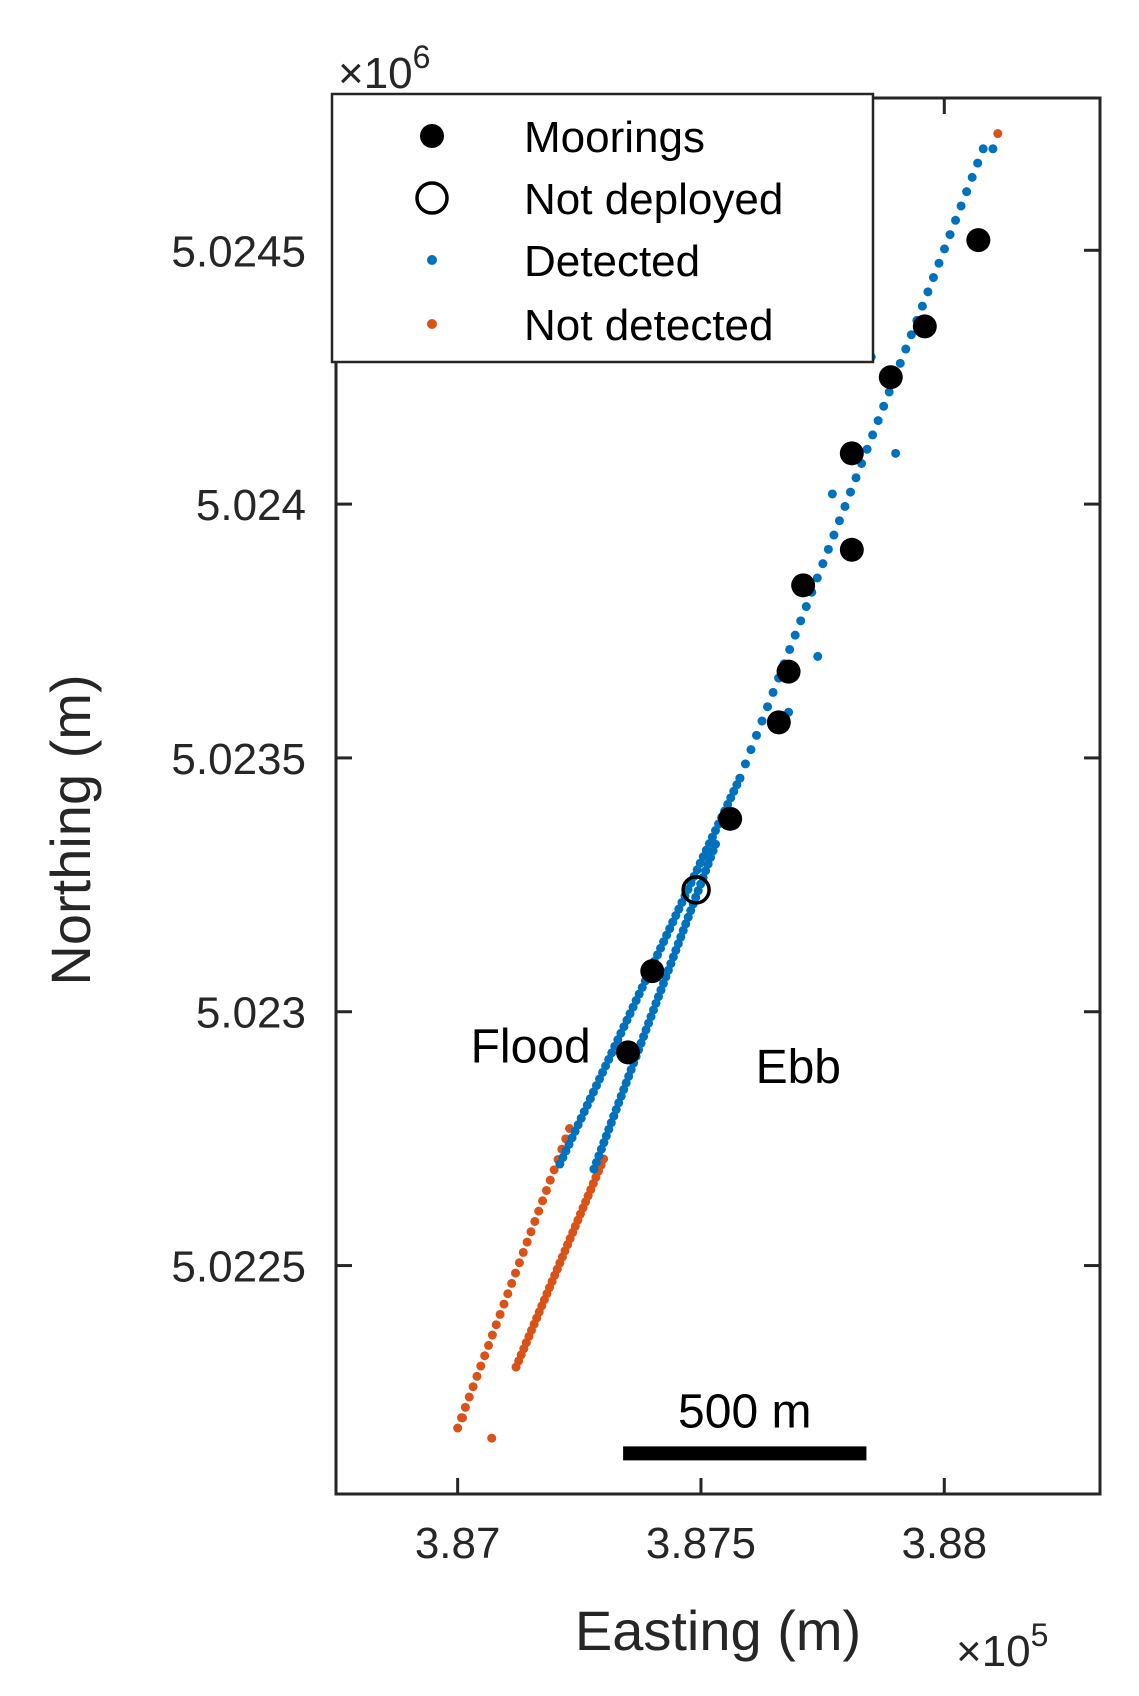 The image size is (1139, 1696). What do you see at coordinates (696, 890) in the screenshot?
I see `not-deployed-point` at bounding box center [696, 890].